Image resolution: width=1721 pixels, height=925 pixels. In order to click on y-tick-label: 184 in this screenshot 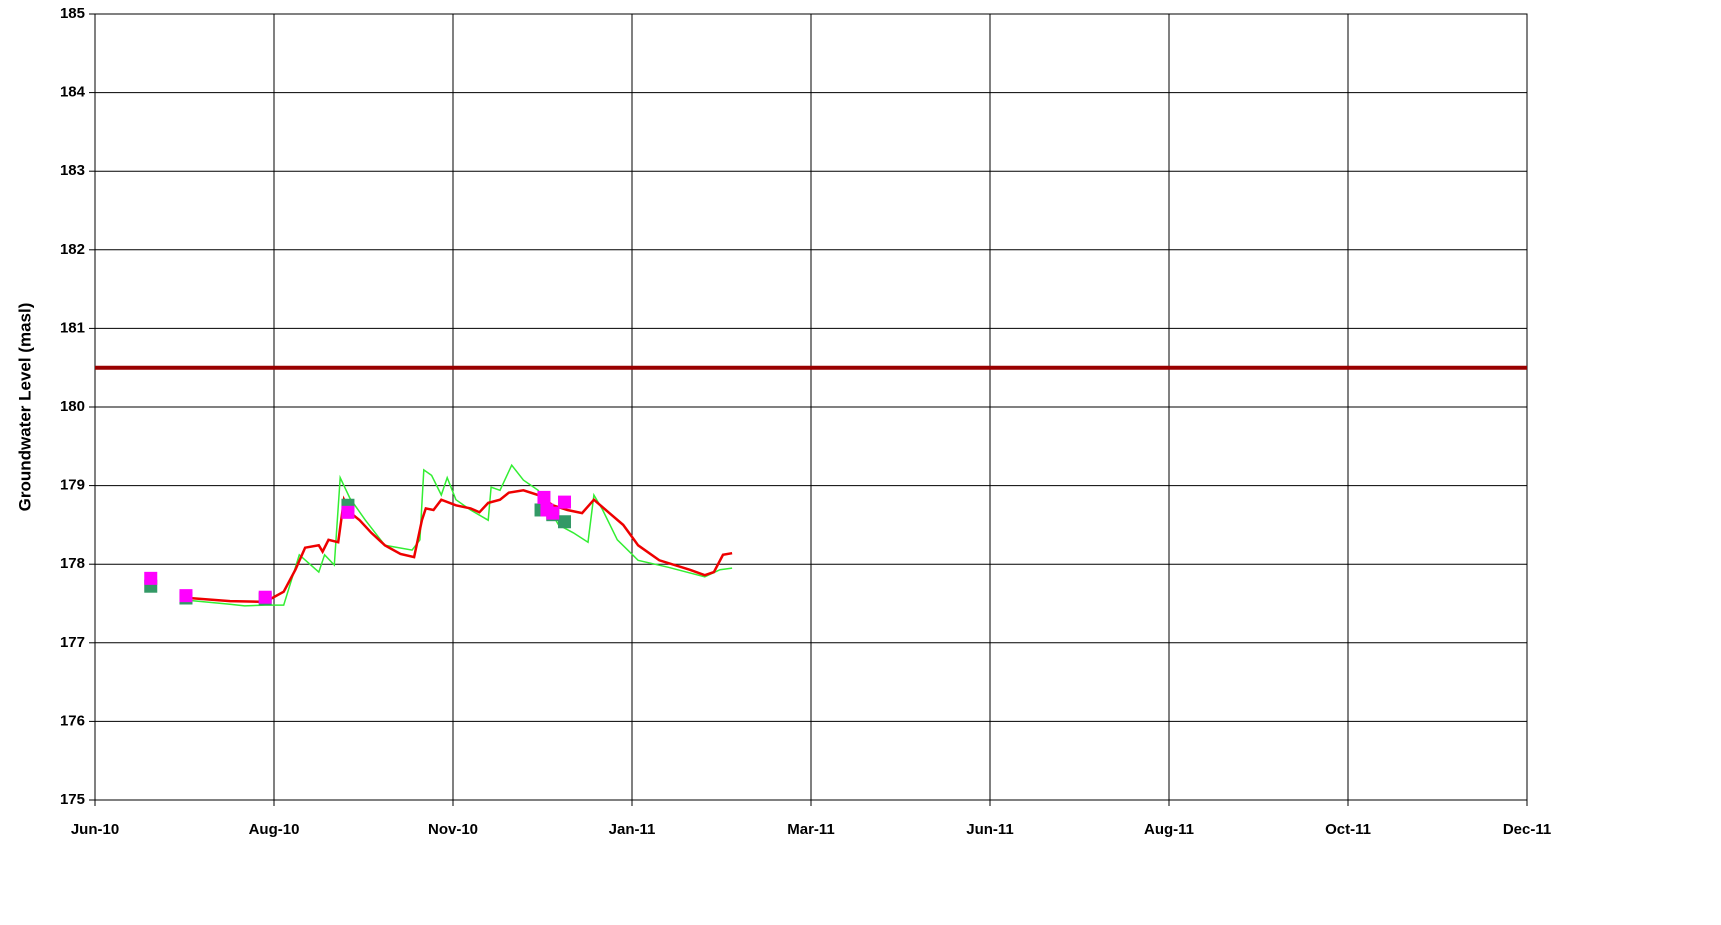, I will do `click(73, 92)`.